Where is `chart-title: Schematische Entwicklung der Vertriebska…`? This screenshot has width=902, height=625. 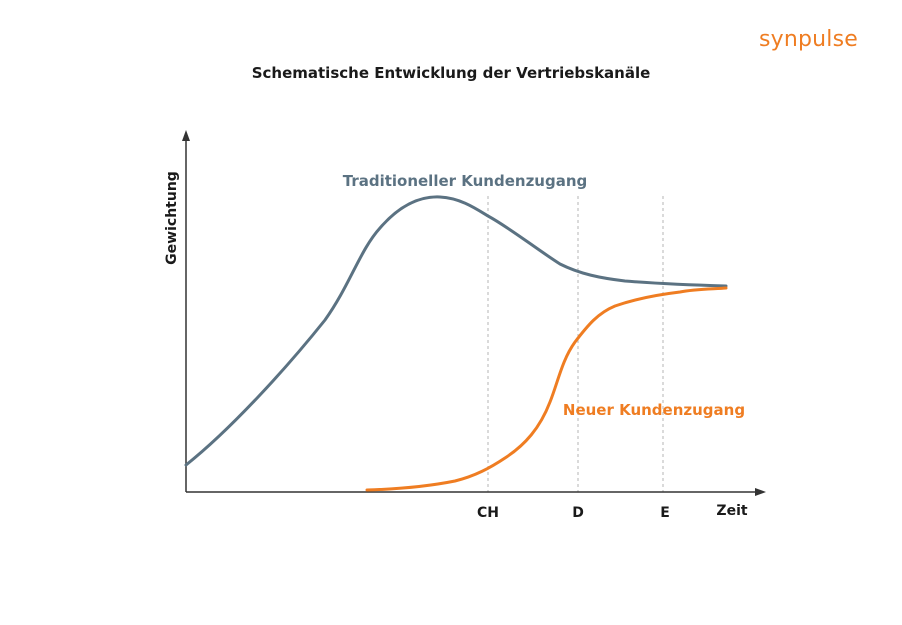 chart-title: Schematische Entwicklung der Vertriebska… is located at coordinates (451, 73).